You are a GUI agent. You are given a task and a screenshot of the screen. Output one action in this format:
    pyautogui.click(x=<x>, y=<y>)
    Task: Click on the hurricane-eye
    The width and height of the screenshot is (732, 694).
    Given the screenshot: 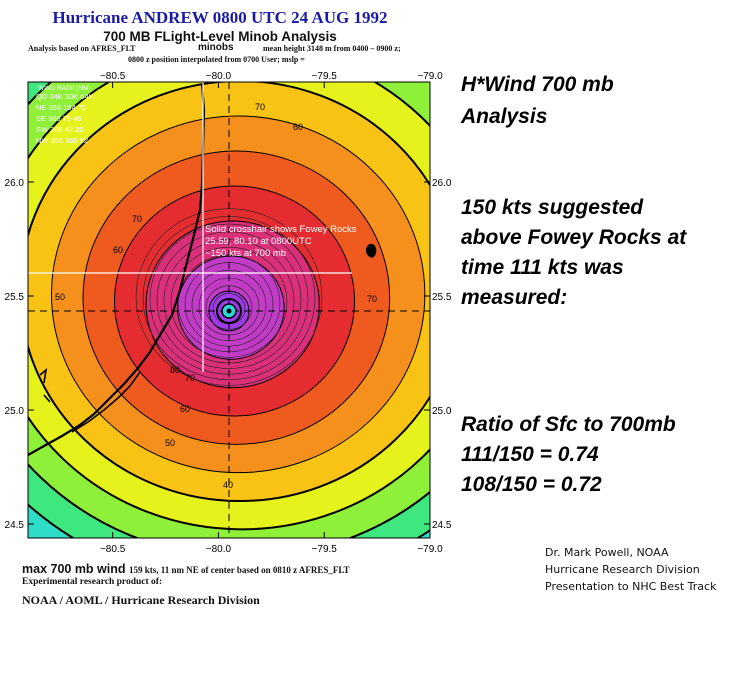 What is the action you would take?
    pyautogui.click(x=229, y=311)
    